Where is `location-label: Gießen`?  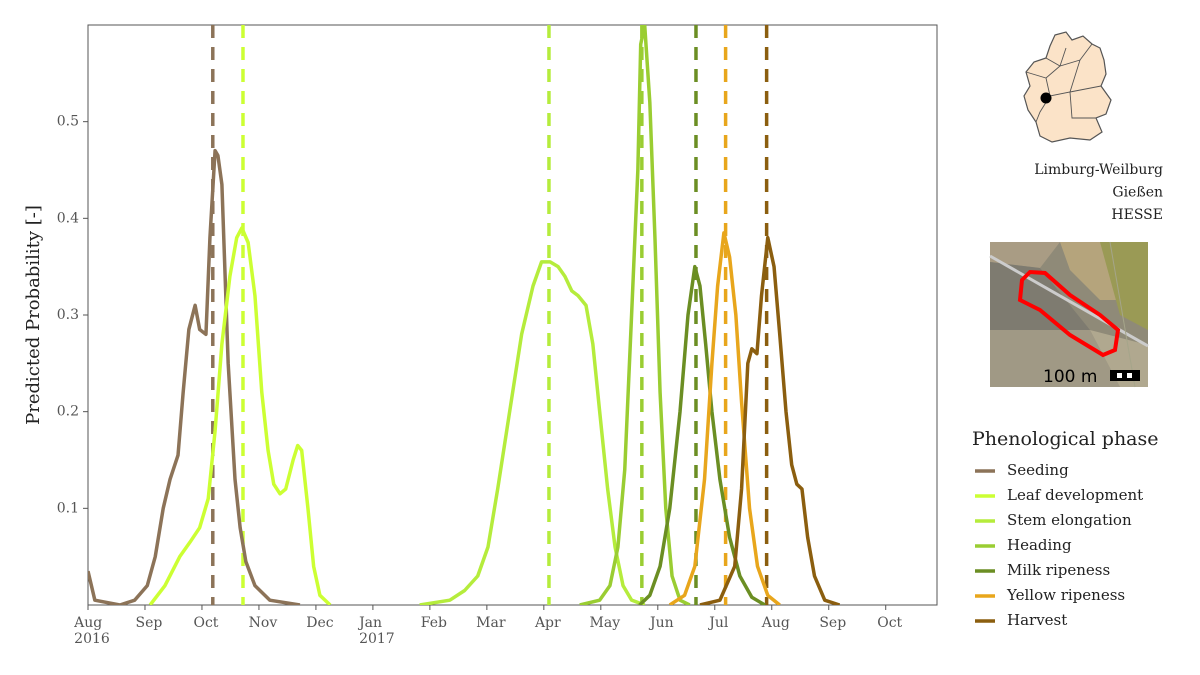 location-label: Gießen is located at coordinates (1137, 193).